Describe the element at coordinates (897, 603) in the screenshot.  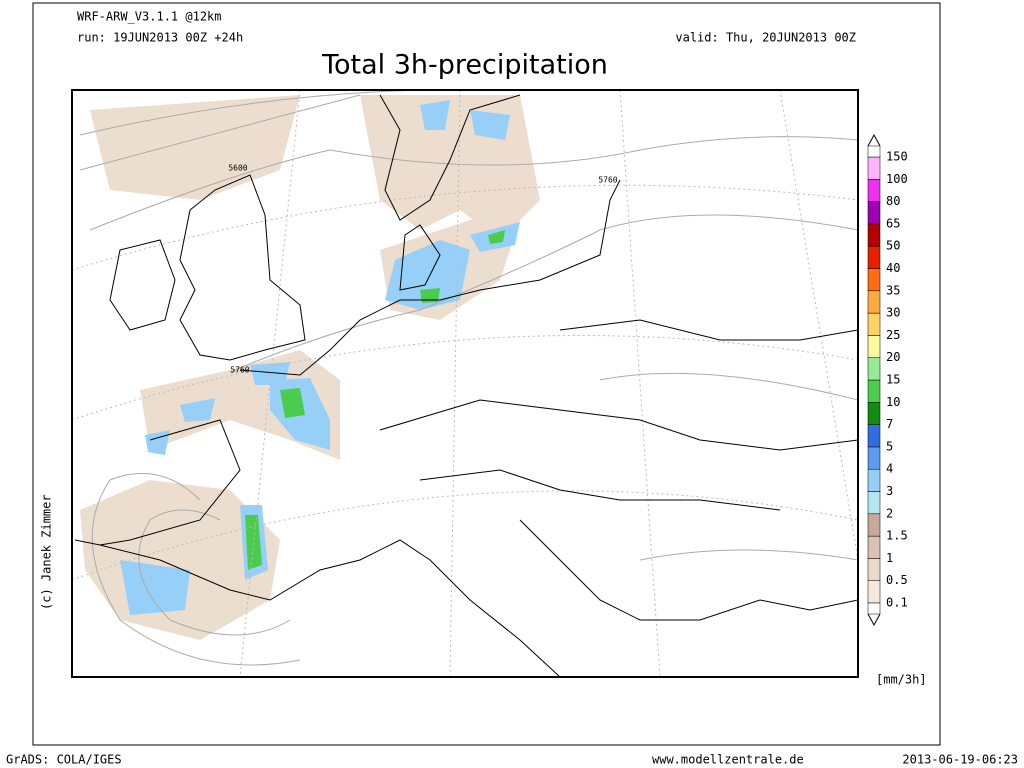
I see `colorbar-label: 0.1` at that location.